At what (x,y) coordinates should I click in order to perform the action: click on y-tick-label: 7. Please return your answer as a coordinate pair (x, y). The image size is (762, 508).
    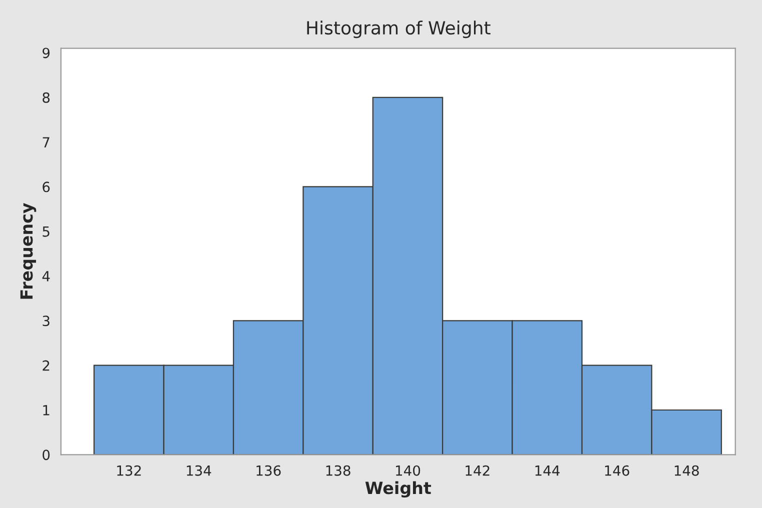
    Looking at the image, I should click on (46, 142).